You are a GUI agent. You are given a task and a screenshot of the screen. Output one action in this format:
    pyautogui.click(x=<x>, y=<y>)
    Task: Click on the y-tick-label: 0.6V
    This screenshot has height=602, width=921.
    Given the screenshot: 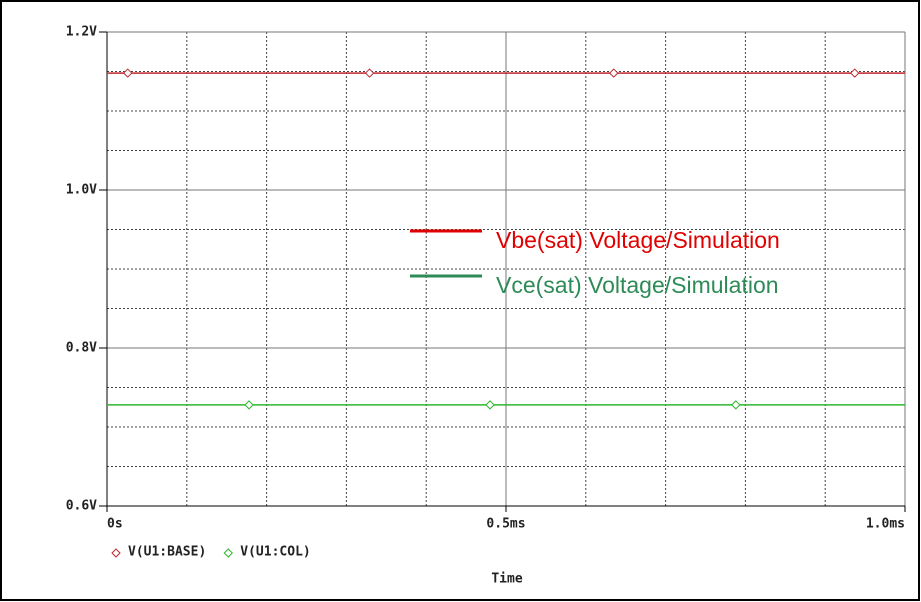 What is the action you would take?
    pyautogui.click(x=81, y=506)
    